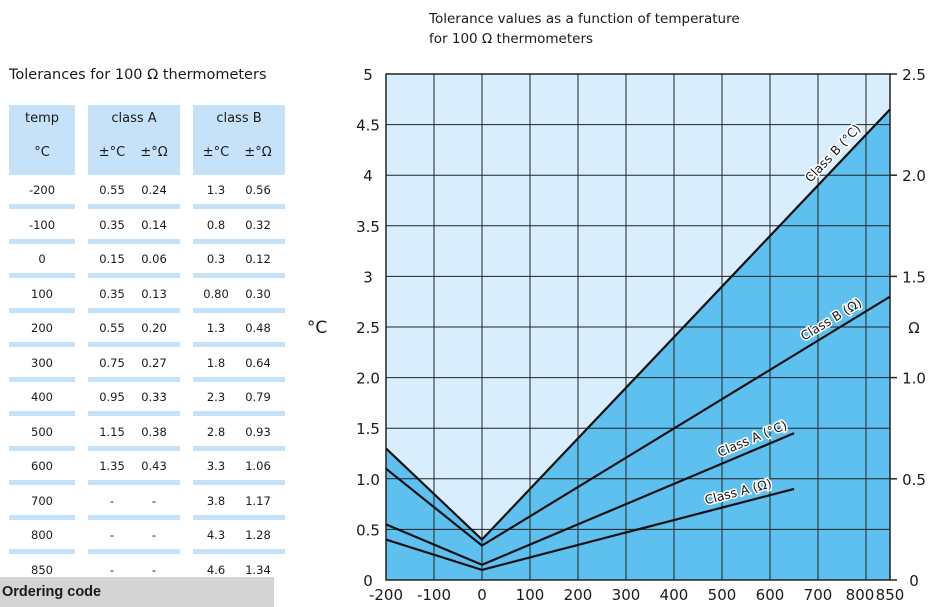 Image resolution: width=932 pixels, height=607 pixels. What do you see at coordinates (914, 75) in the screenshot?
I see `y2-tick-label: 2.5` at bounding box center [914, 75].